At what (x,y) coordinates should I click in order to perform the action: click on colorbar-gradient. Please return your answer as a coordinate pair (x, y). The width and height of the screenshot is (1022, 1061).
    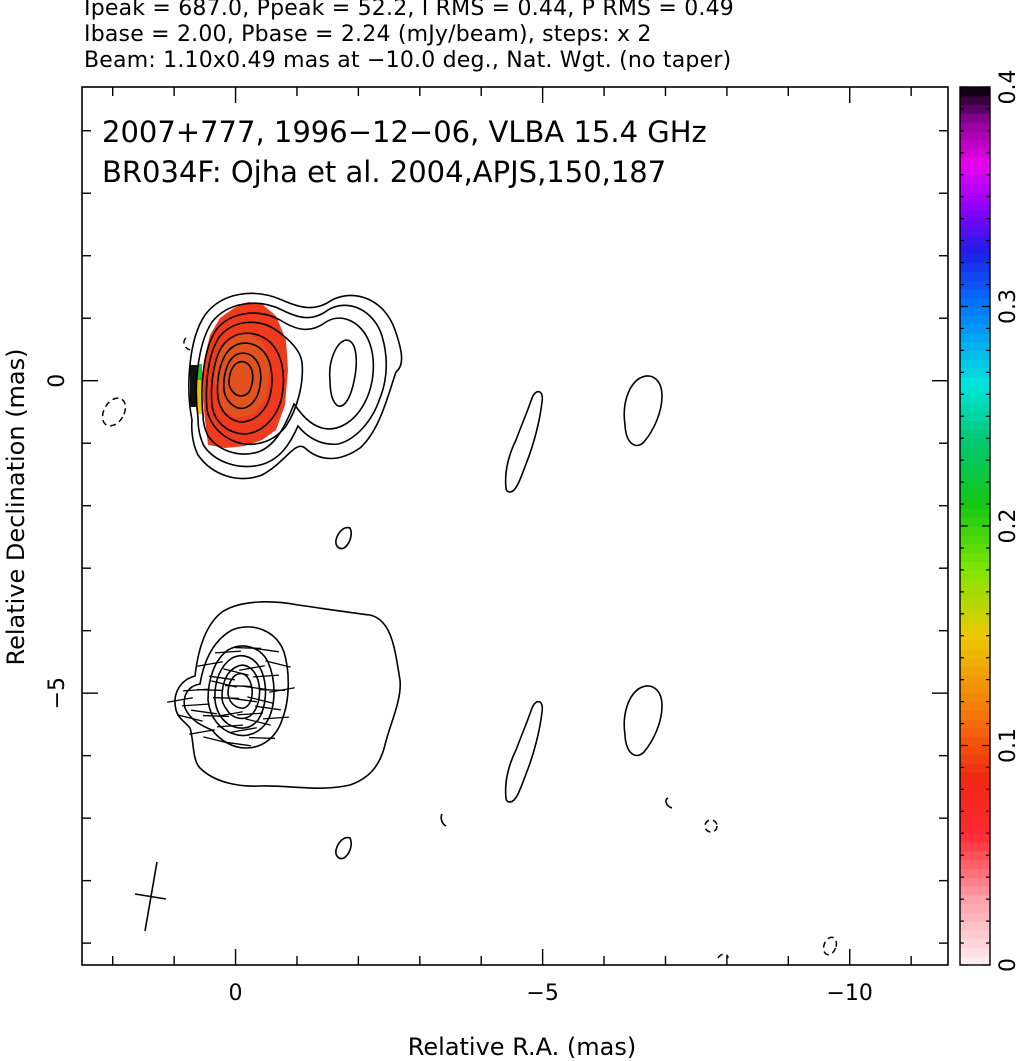
    Looking at the image, I should click on (975, 526).